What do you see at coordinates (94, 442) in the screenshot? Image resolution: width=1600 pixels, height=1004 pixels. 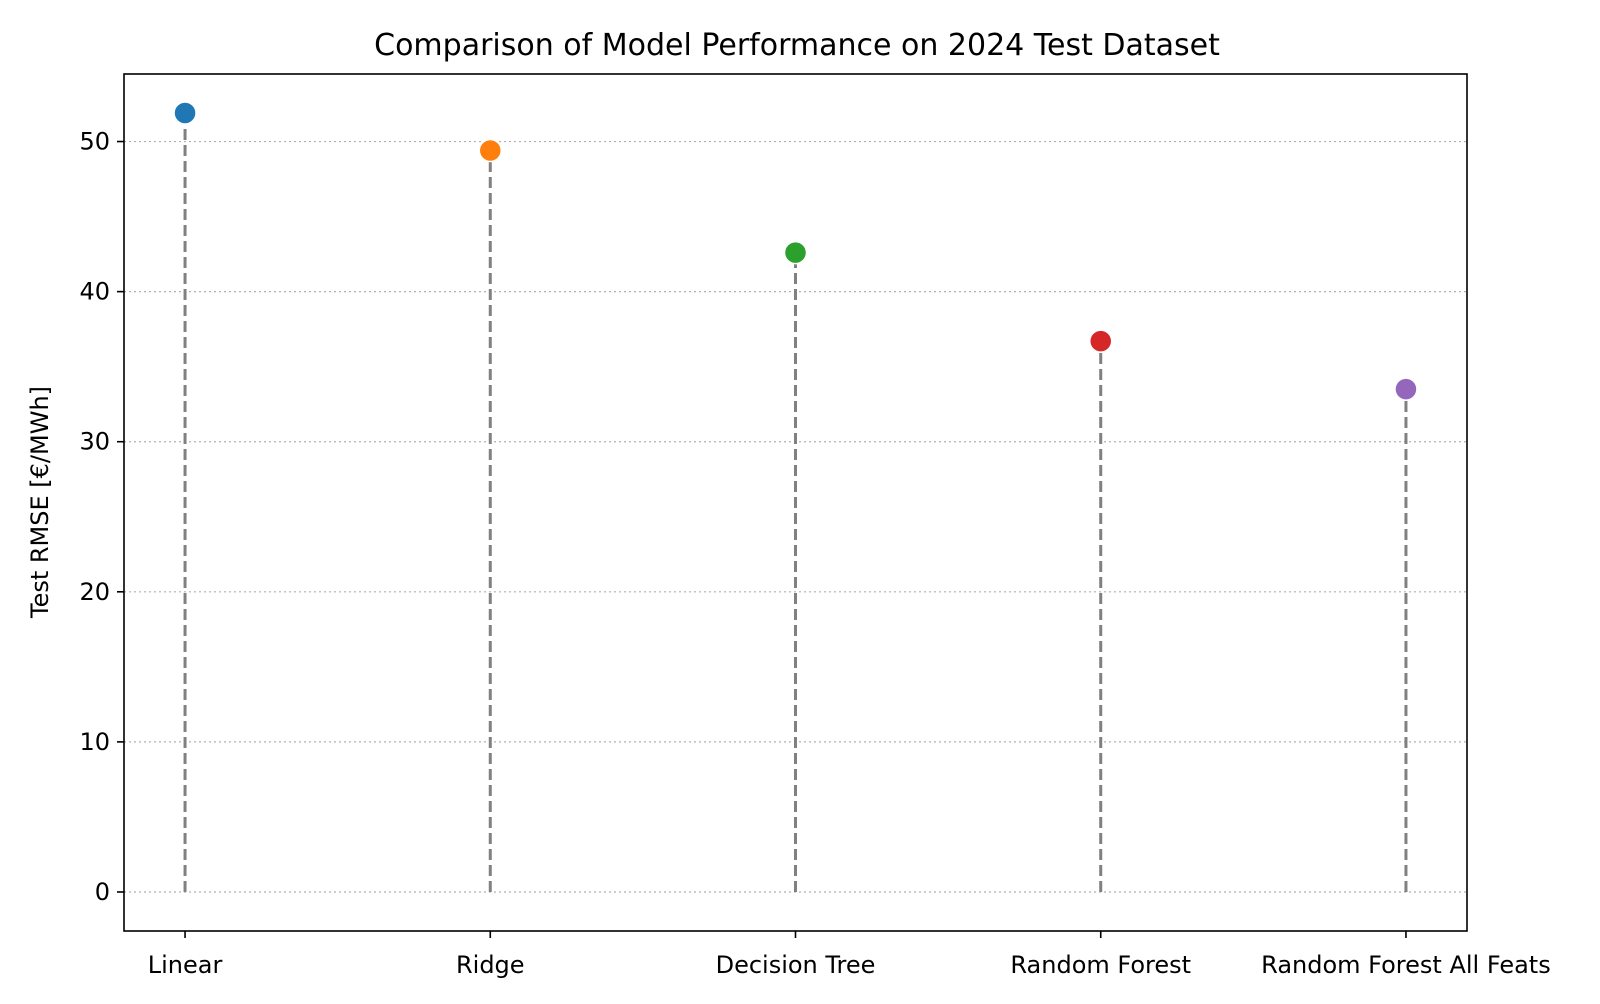 I see `y-tick-label: 30` at bounding box center [94, 442].